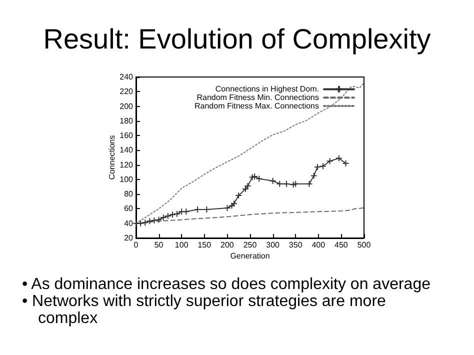 This screenshot has width=474, height=355. What do you see at coordinates (127, 165) in the screenshot?
I see `y-tick-label: 120` at bounding box center [127, 165].